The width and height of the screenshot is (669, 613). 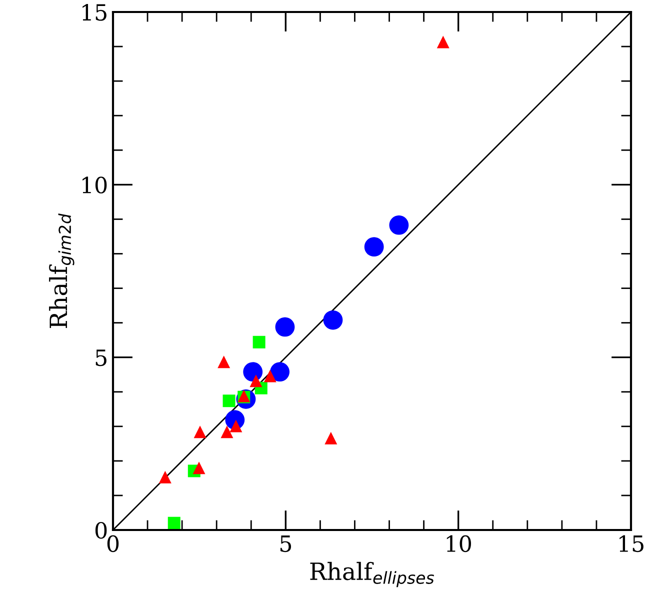 What do you see at coordinates (113, 543) in the screenshot?
I see `x-tick-label: 0` at bounding box center [113, 543].